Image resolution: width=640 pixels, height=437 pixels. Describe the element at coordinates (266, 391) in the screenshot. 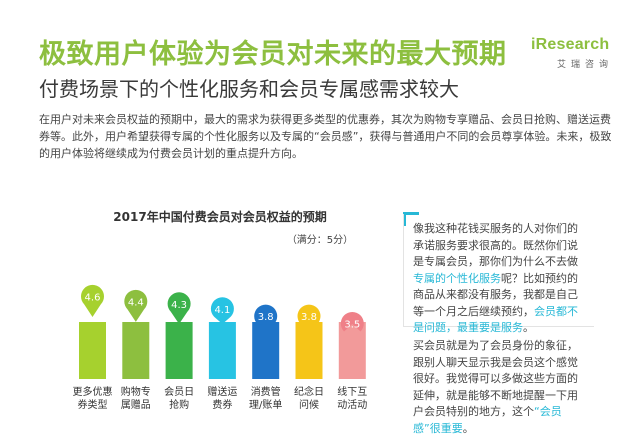

I see `category-label: 消费管` at that location.